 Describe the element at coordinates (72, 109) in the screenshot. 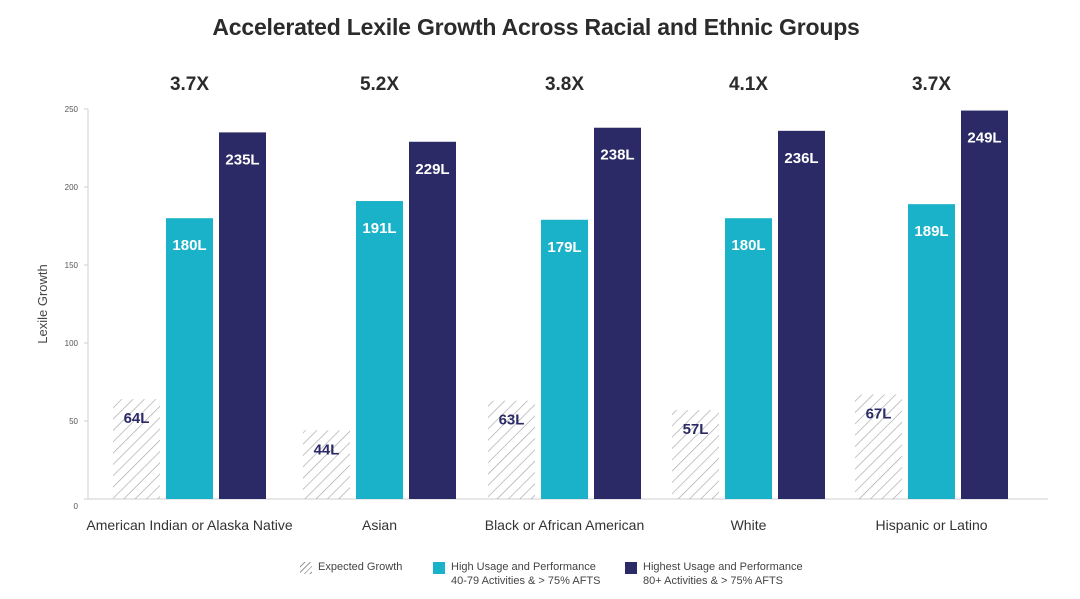

I see `y-tick-label: 250` at that location.